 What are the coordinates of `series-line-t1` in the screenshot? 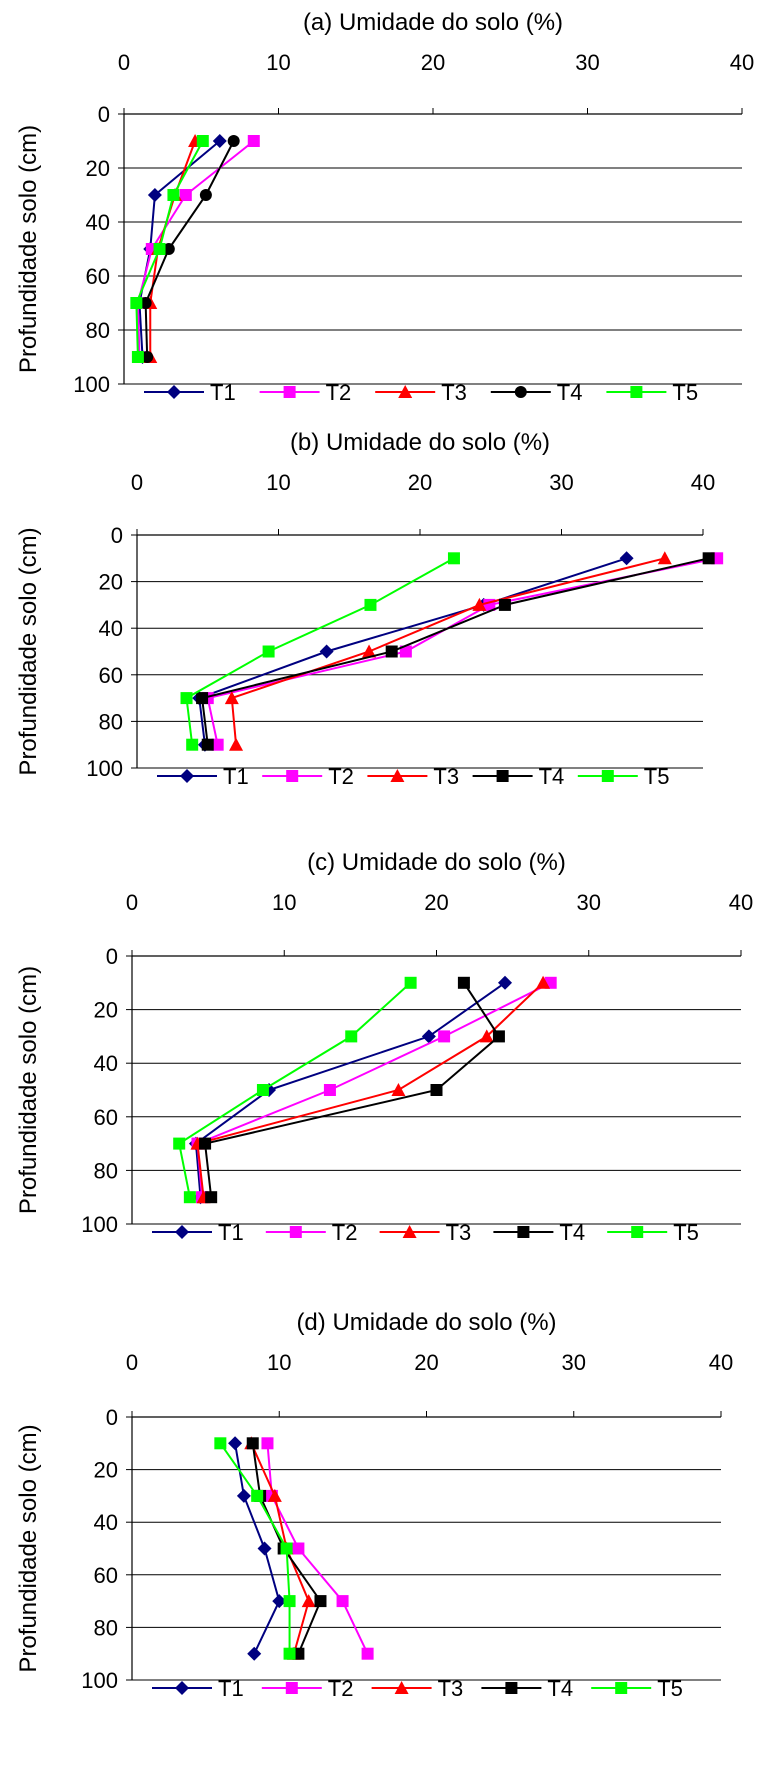 It's located at (350, 1089).